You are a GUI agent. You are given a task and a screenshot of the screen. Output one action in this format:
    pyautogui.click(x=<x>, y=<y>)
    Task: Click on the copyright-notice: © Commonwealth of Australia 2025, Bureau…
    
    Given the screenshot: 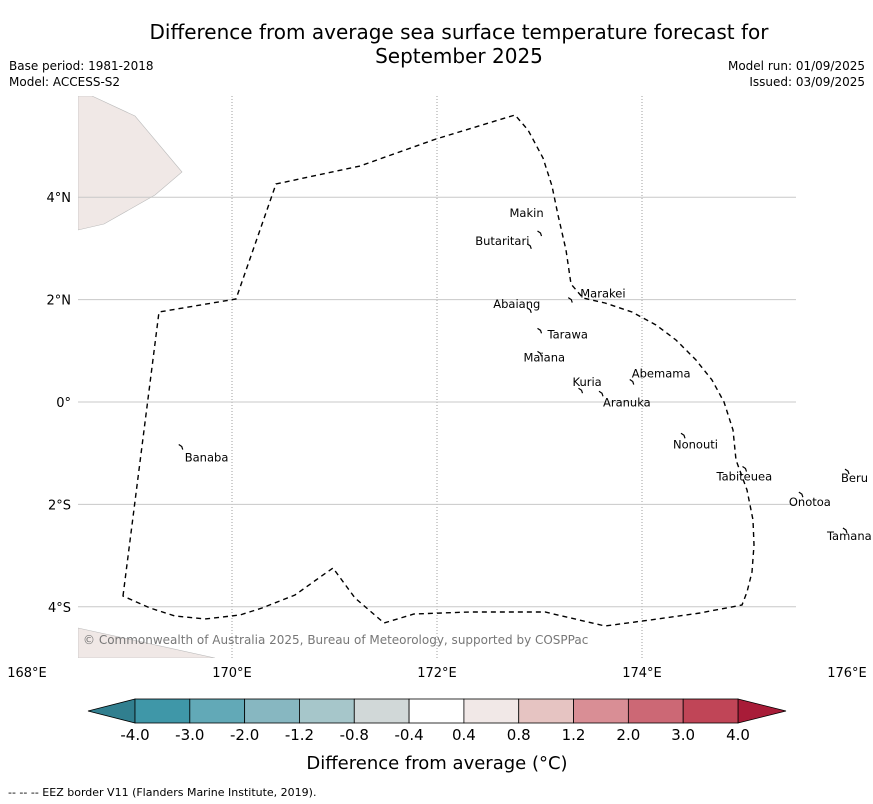 What is the action you would take?
    pyautogui.click(x=335, y=640)
    